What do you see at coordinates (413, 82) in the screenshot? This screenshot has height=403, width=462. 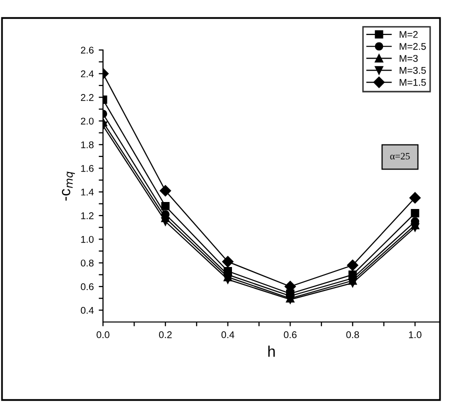 I see `legend-label: M=1.5` at bounding box center [413, 82].